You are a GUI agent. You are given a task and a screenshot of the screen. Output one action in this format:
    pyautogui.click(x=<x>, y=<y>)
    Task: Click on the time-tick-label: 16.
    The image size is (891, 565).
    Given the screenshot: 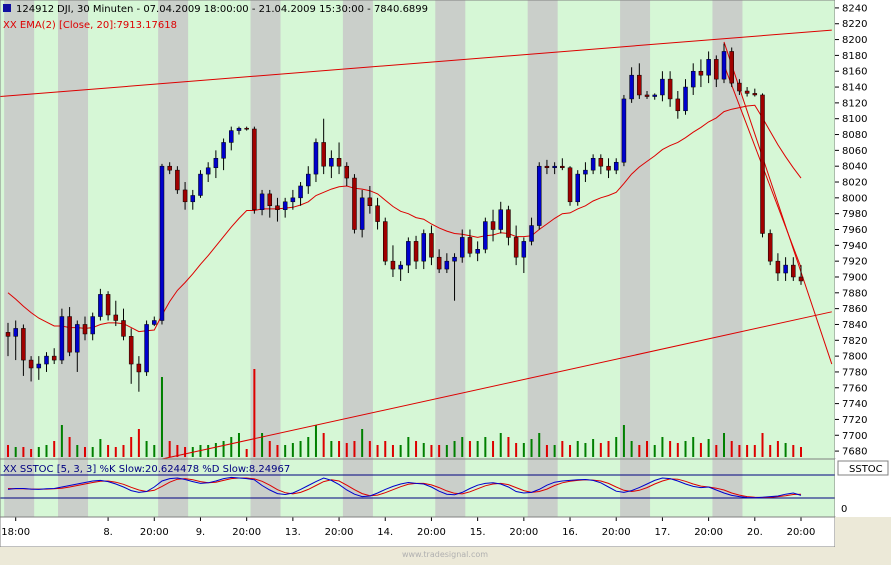 What is the action you would take?
    pyautogui.click(x=570, y=532)
    